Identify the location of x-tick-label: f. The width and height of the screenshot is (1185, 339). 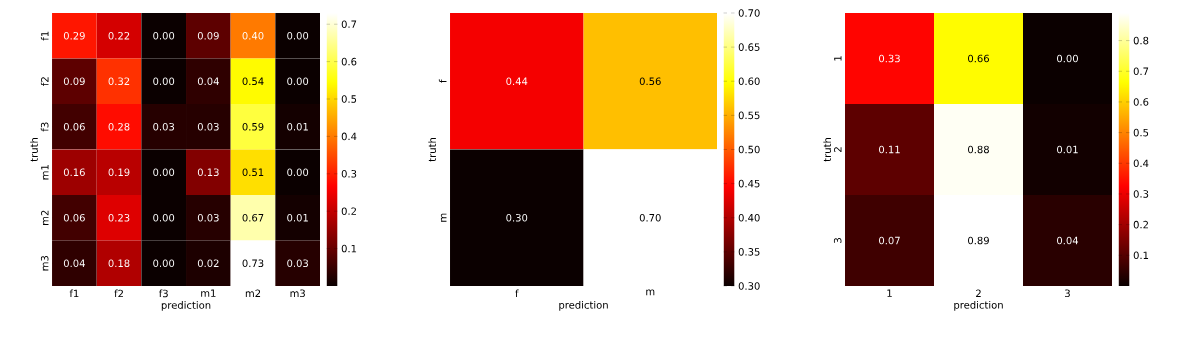
(517, 293).